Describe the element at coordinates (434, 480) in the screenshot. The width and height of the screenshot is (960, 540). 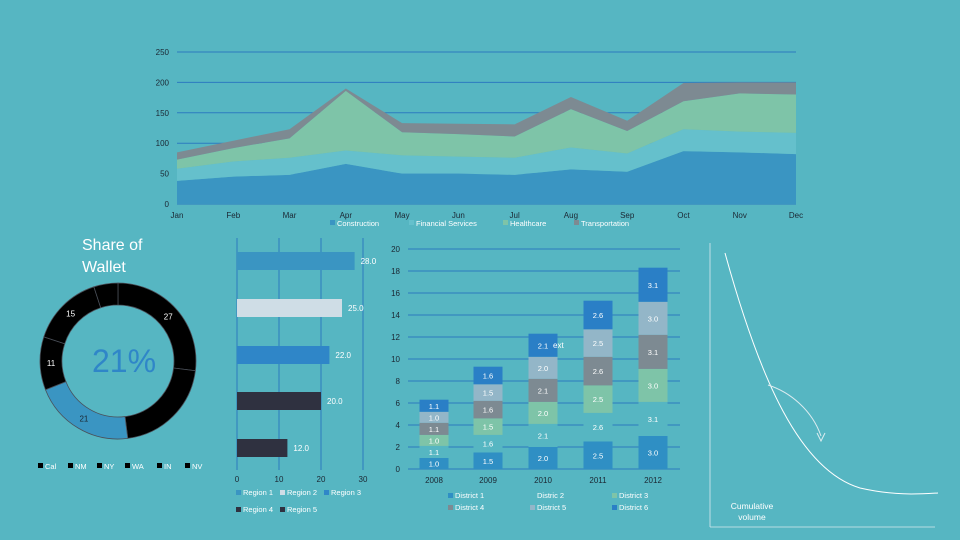
I see `sbar-x-tick-label: 2008` at that location.